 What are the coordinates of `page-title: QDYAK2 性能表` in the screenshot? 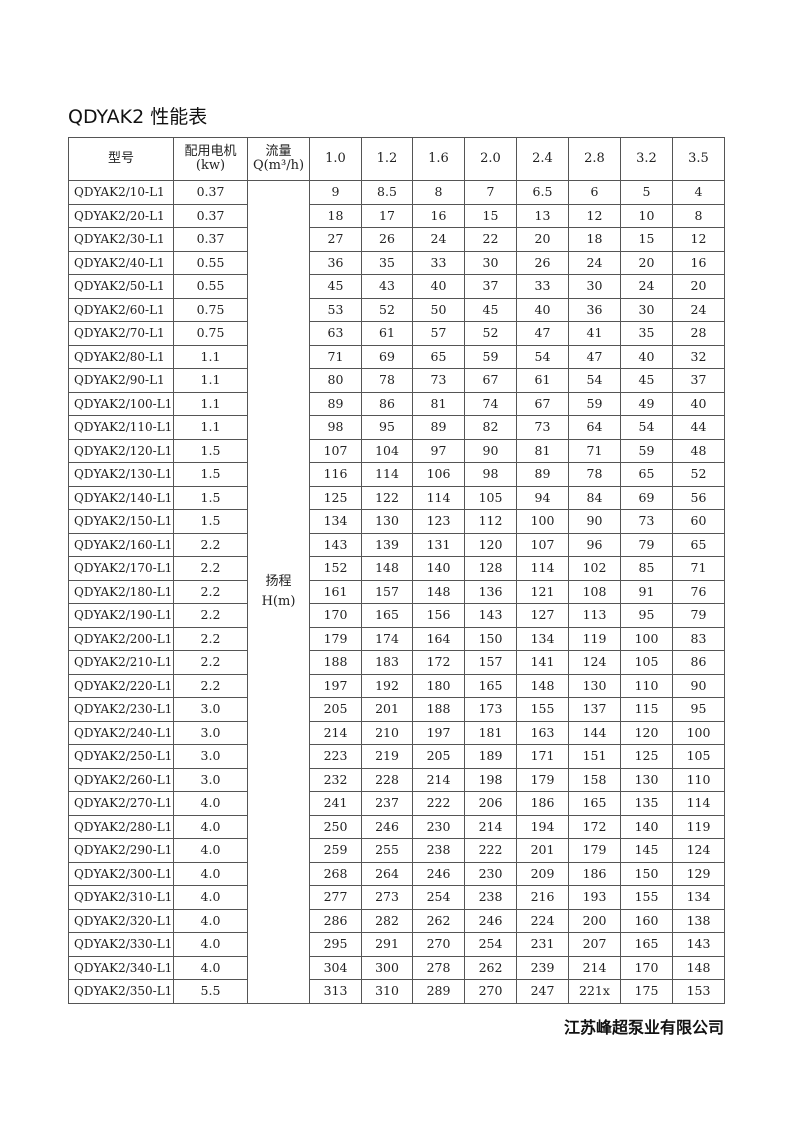 It's located at (138, 117).